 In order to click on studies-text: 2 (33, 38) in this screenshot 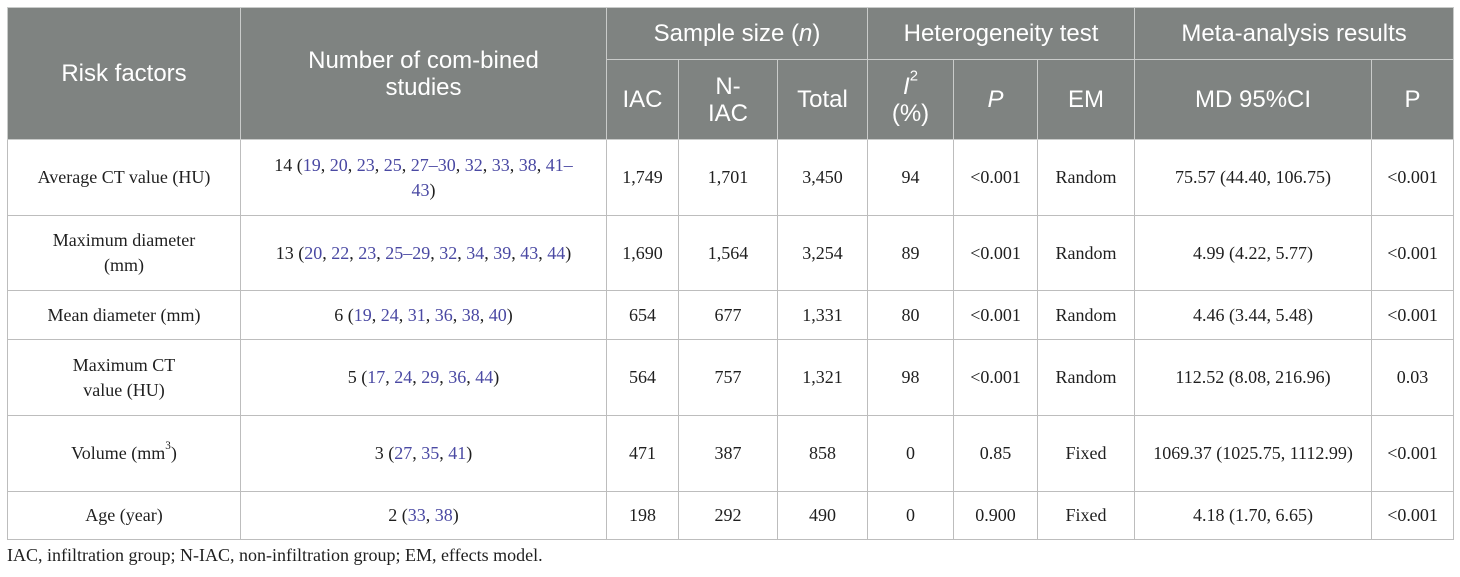, I will do `click(423, 515)`.